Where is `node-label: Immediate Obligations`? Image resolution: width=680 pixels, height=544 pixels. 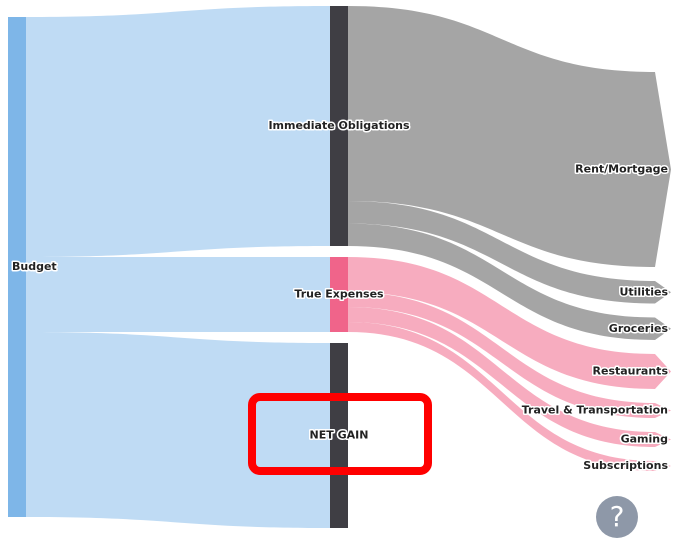
node-label: Immediate Obligations is located at coordinates (339, 125).